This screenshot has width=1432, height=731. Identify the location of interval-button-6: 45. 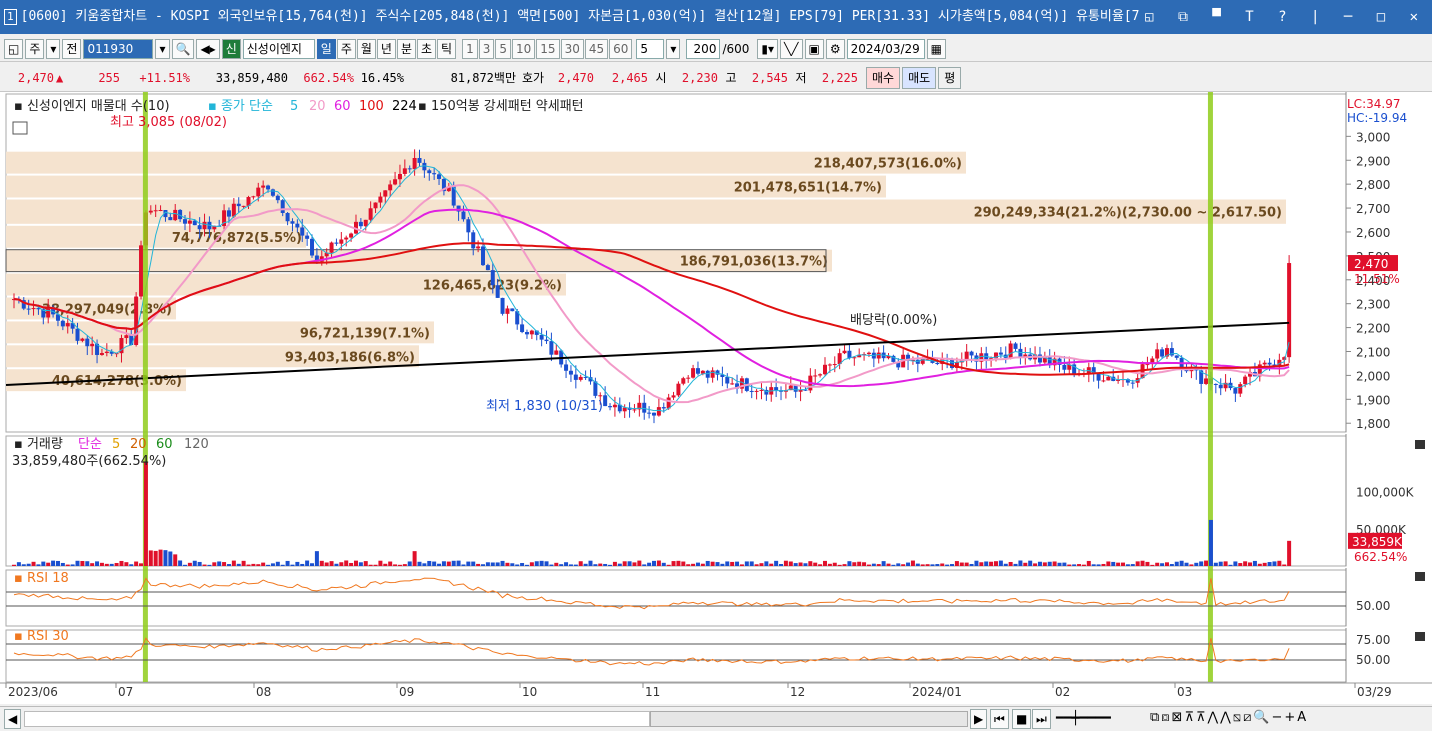
(596, 48).